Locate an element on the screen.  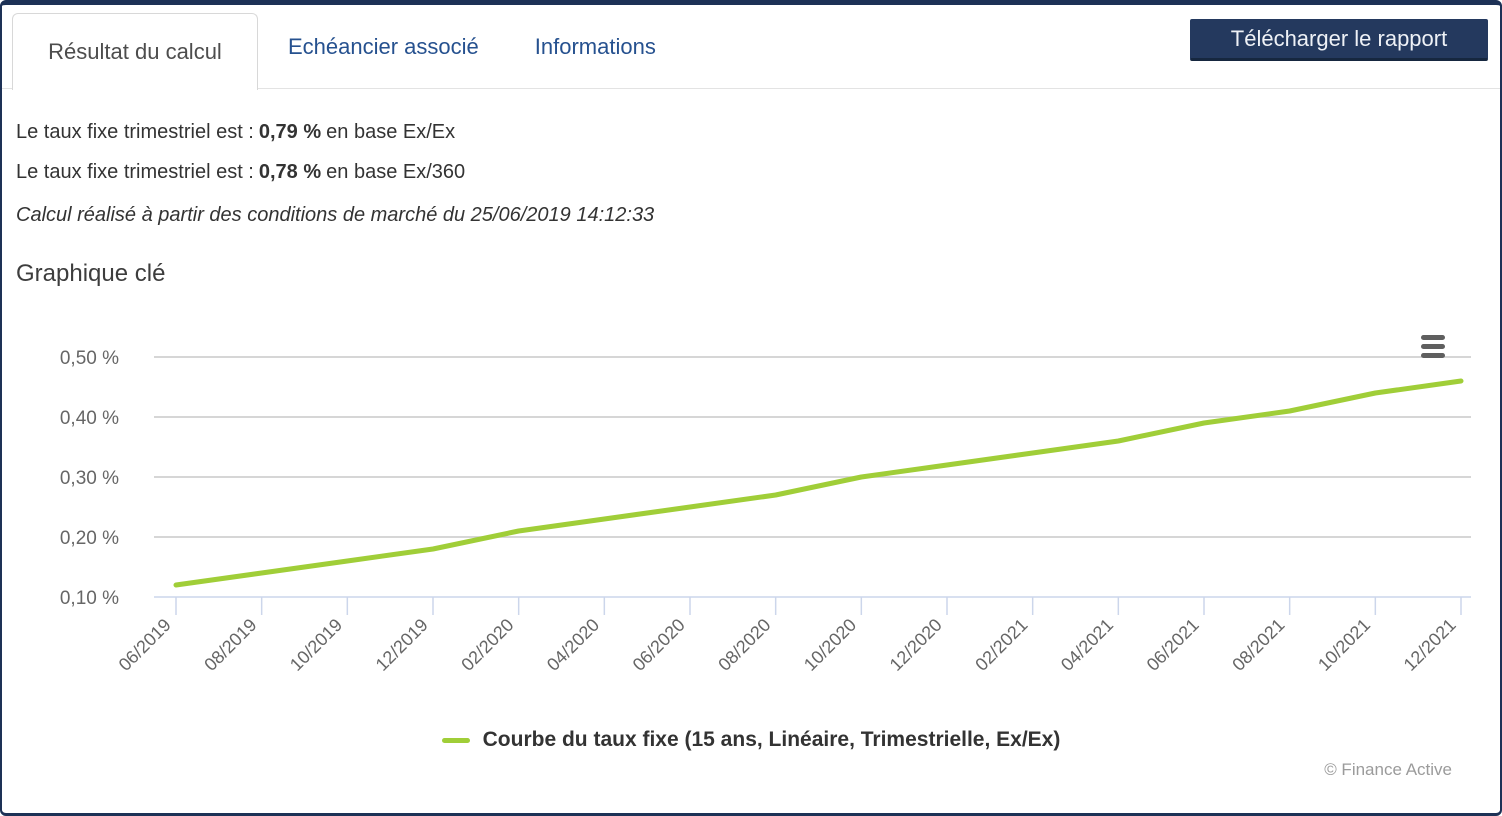
chart-section-title: Graphique clé is located at coordinates (91, 273).